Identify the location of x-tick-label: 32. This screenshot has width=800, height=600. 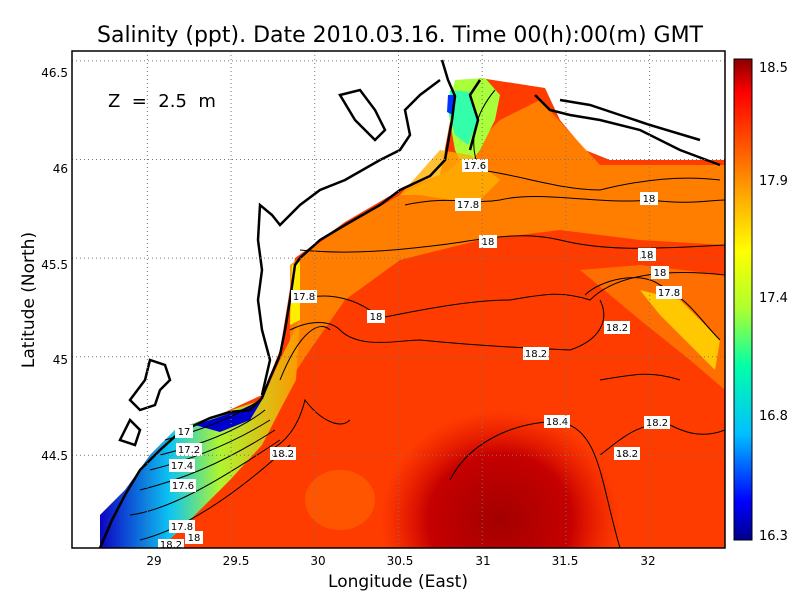
(647, 561).